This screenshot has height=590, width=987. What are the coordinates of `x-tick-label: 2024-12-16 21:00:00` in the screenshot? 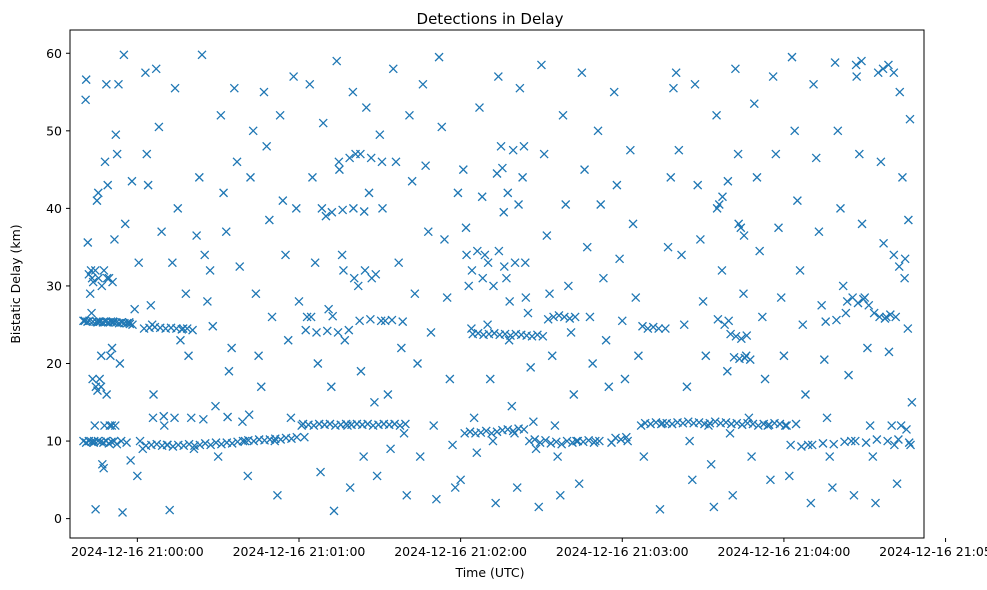 It's located at (137, 551).